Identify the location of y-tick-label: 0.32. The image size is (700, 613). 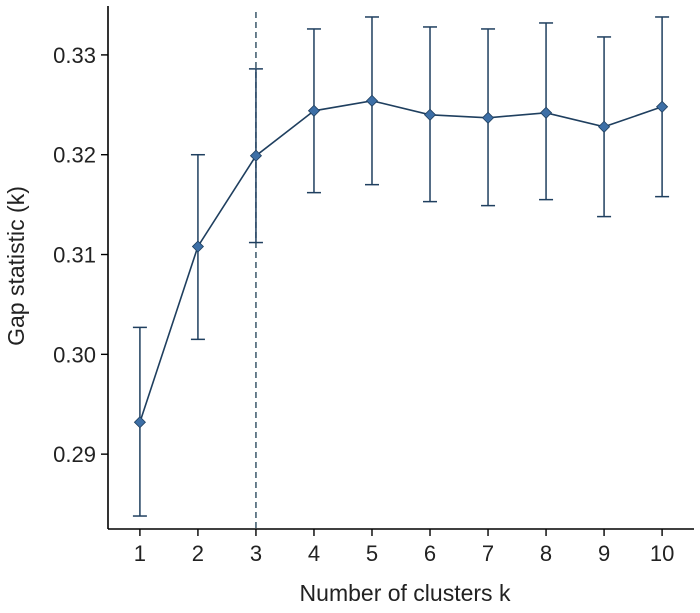
(74, 155).